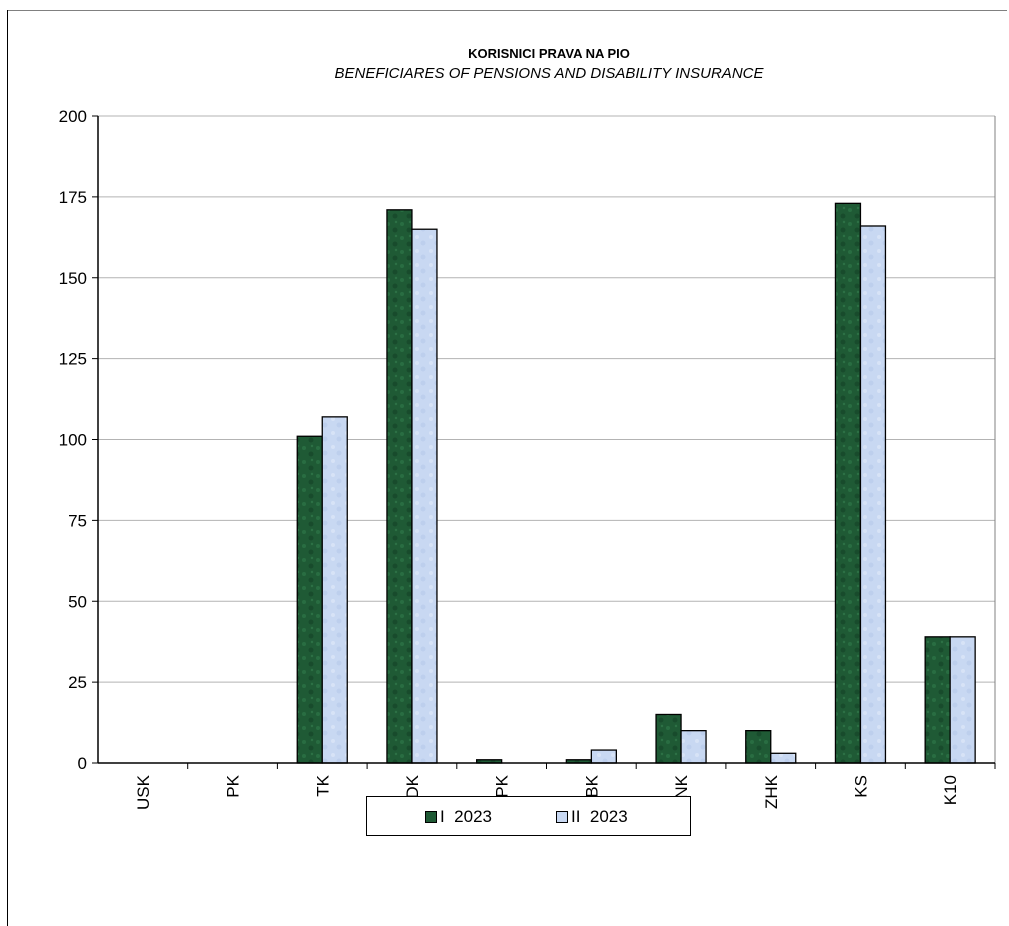  What do you see at coordinates (950, 790) in the screenshot?
I see `x-tick-label-k10: K10` at bounding box center [950, 790].